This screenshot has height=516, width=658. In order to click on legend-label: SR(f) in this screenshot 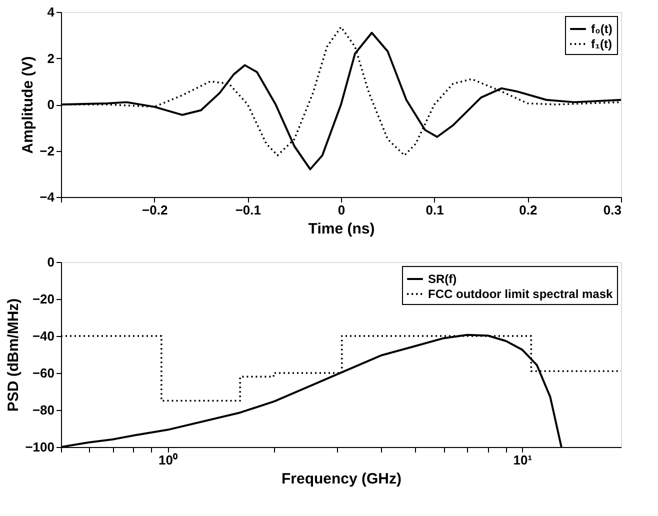, I will do `click(442, 279)`.